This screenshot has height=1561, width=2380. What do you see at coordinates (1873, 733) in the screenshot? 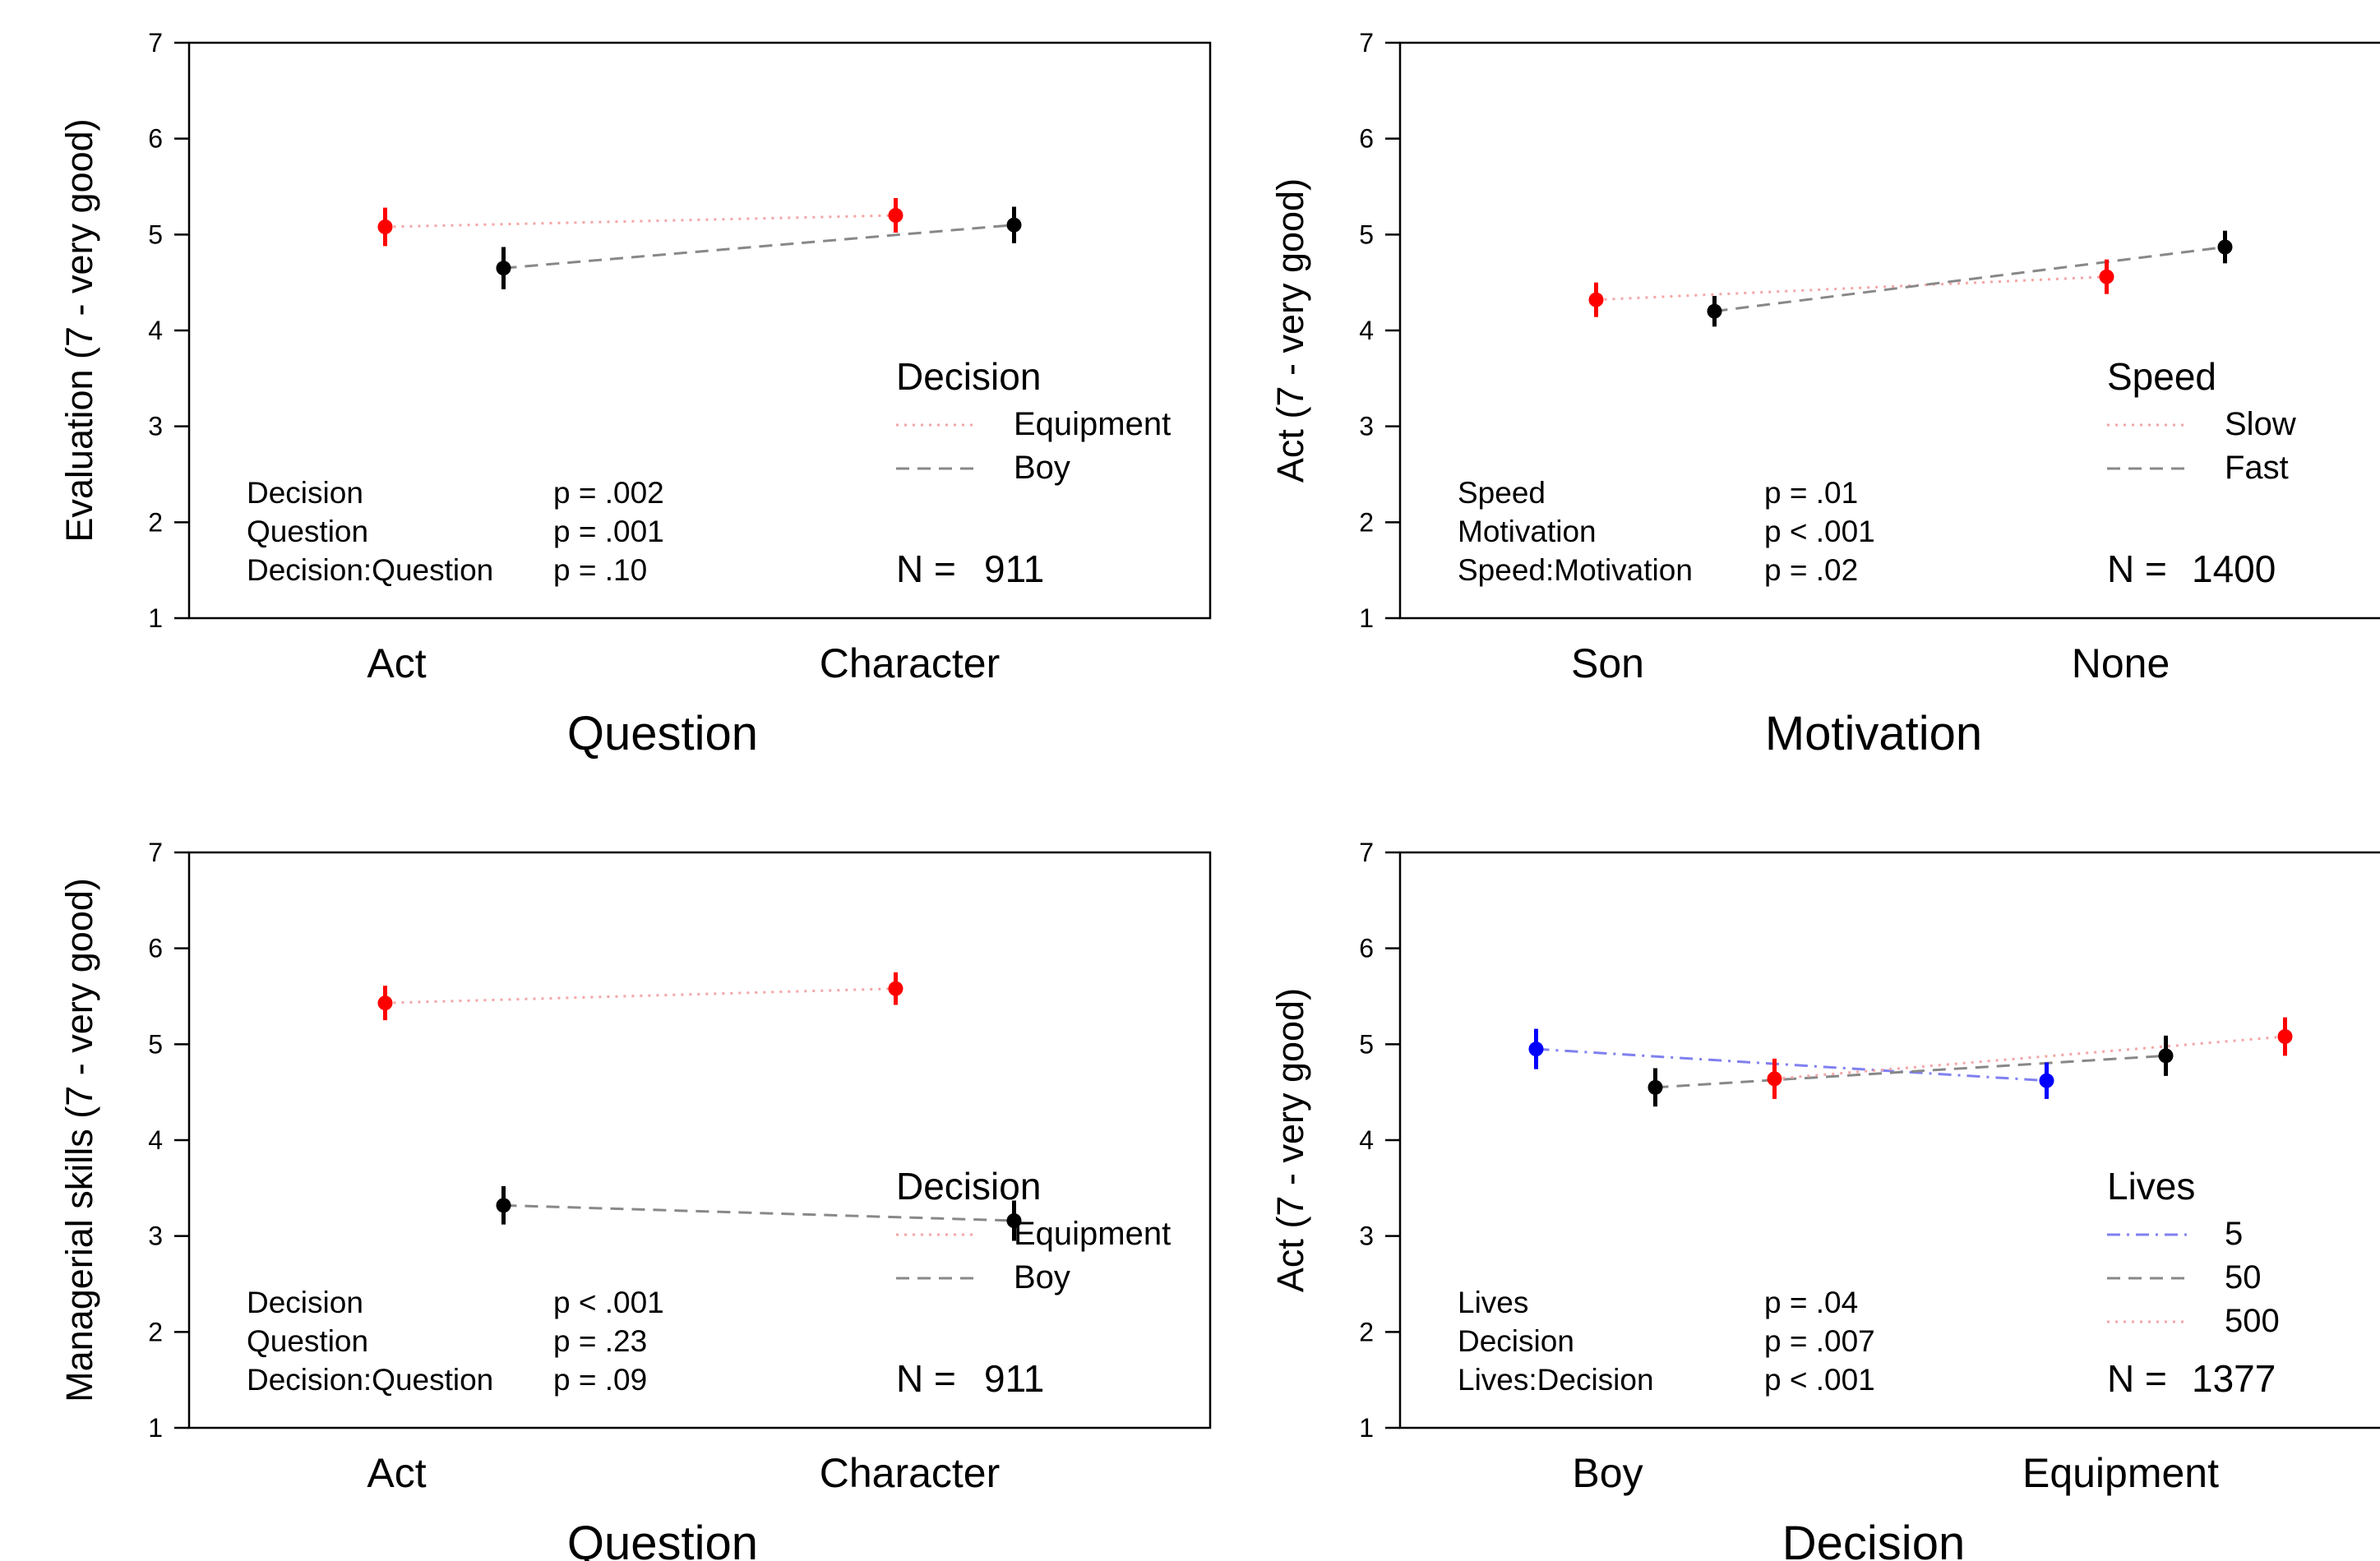
I see `x-axis-title: Motivation` at bounding box center [1873, 733].